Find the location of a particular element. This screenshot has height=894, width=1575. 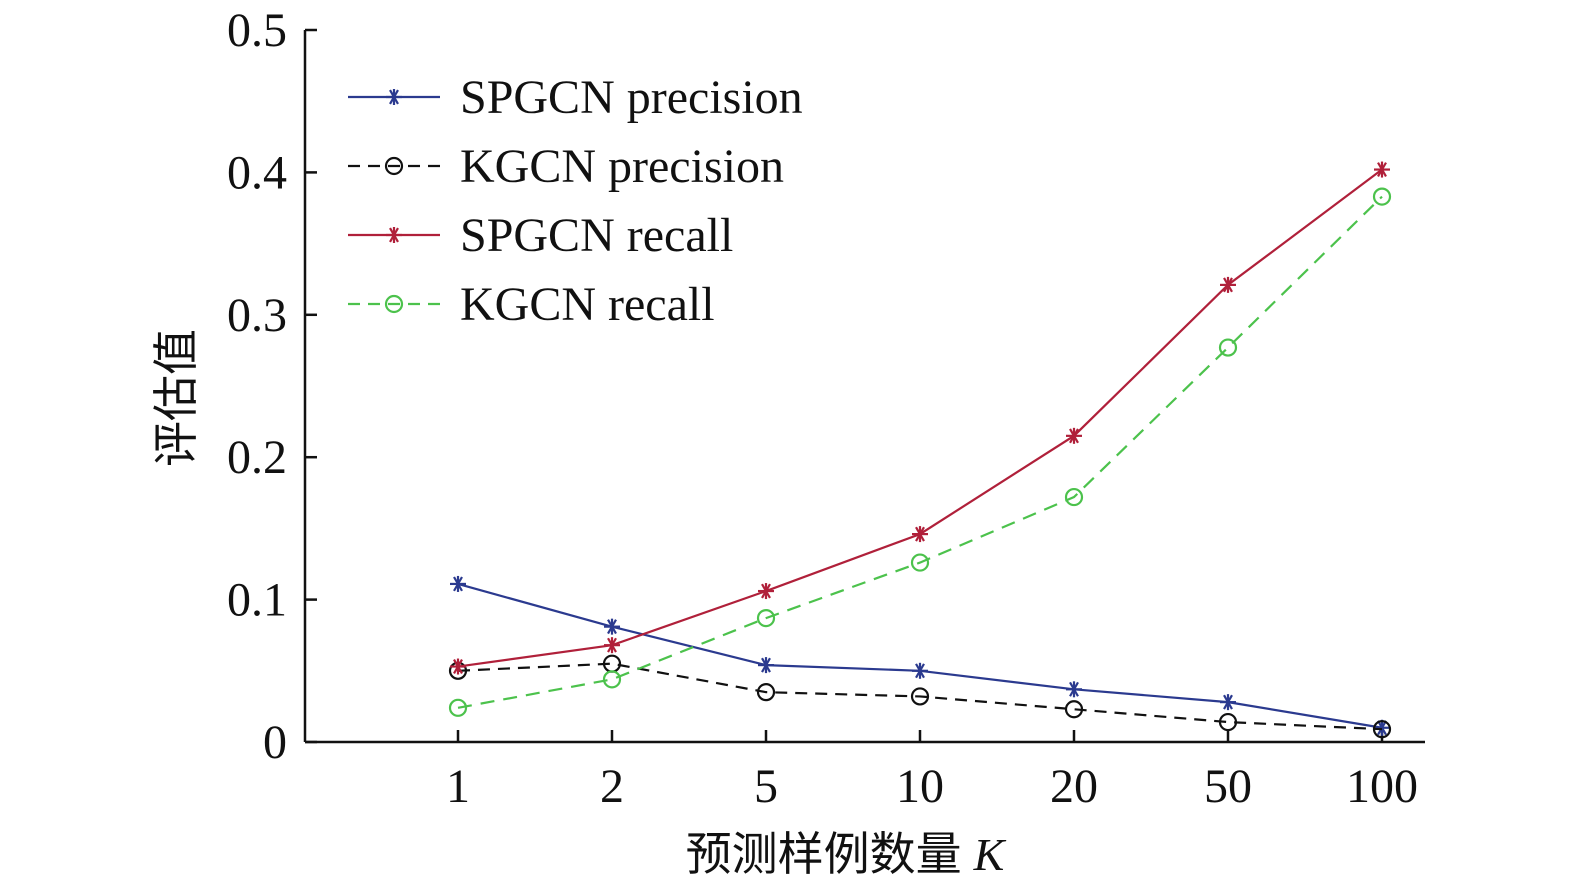

series-spgcn-precision is located at coordinates (920, 655).